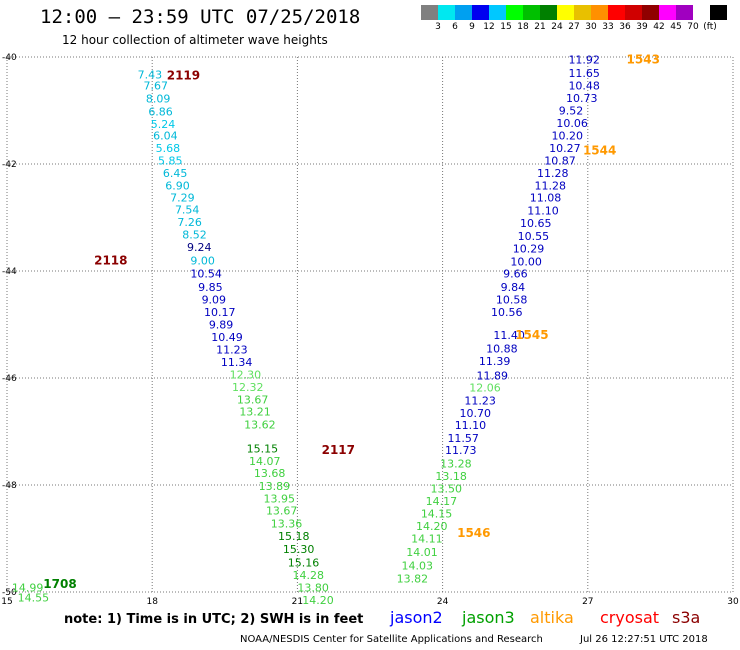  What do you see at coordinates (676, 27) in the screenshot?
I see `scale-label: 45` at bounding box center [676, 27].